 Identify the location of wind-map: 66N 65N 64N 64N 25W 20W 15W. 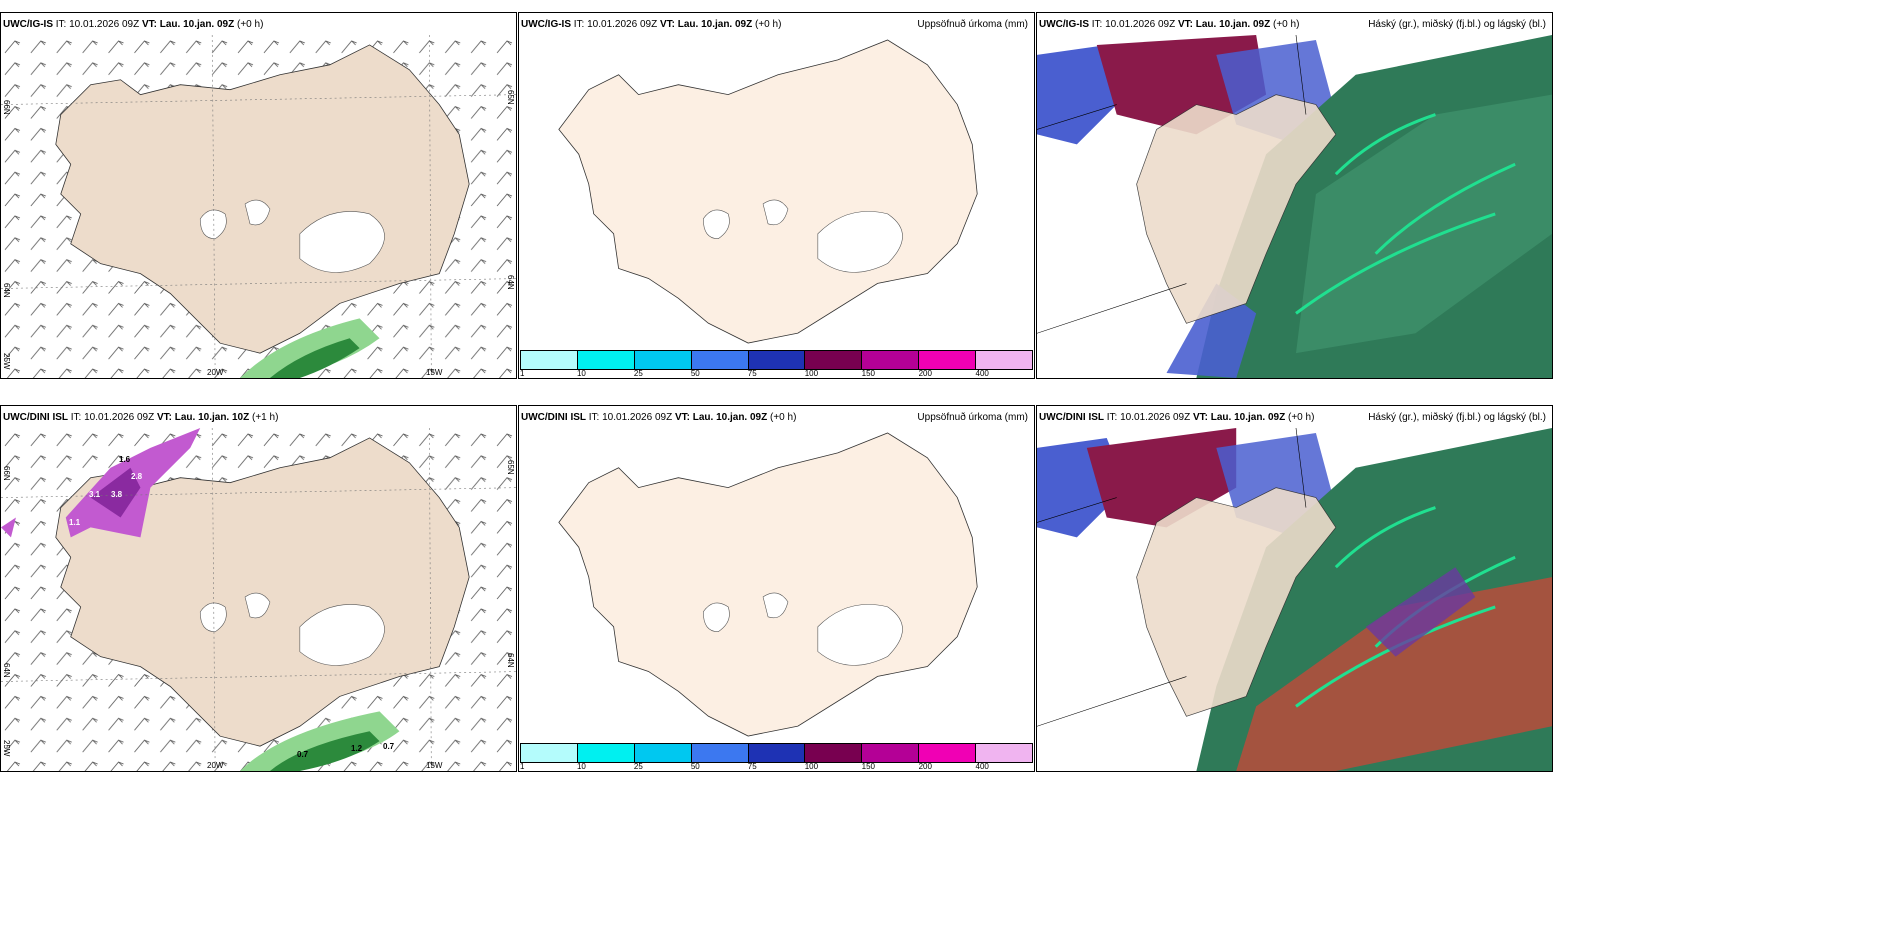
(258, 206).